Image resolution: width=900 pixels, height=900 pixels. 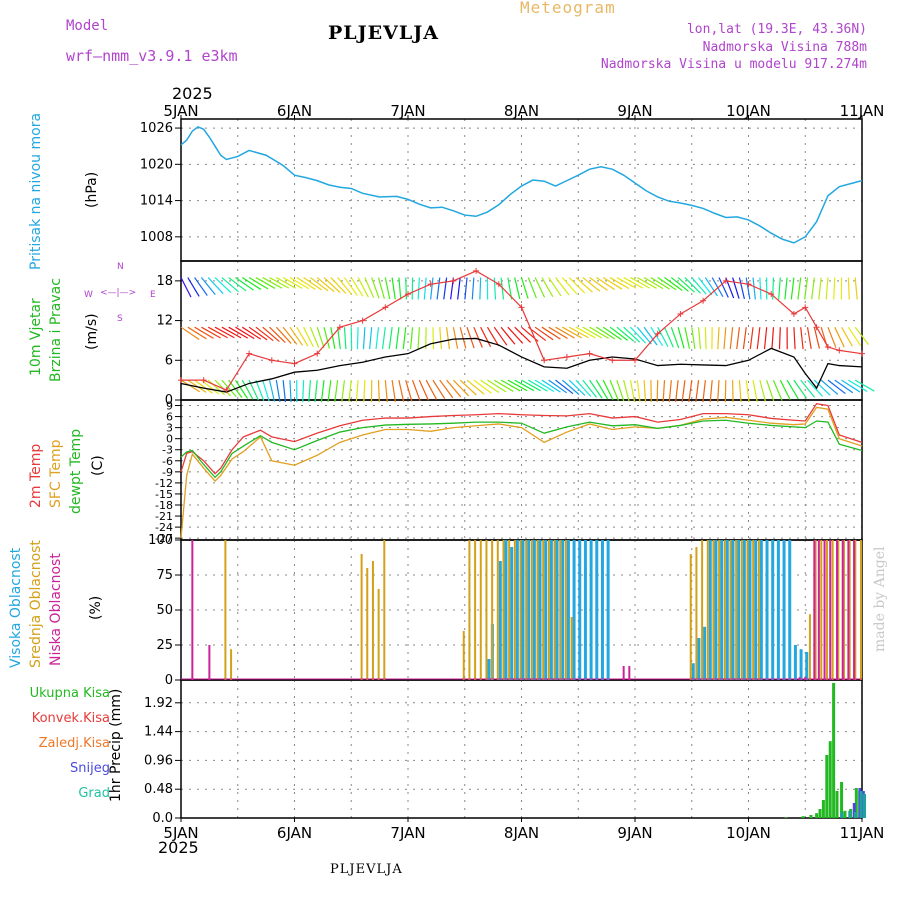 What do you see at coordinates (158, 789) in the screenshot?
I see `ytick-label-precip: 0.48` at bounding box center [158, 789].